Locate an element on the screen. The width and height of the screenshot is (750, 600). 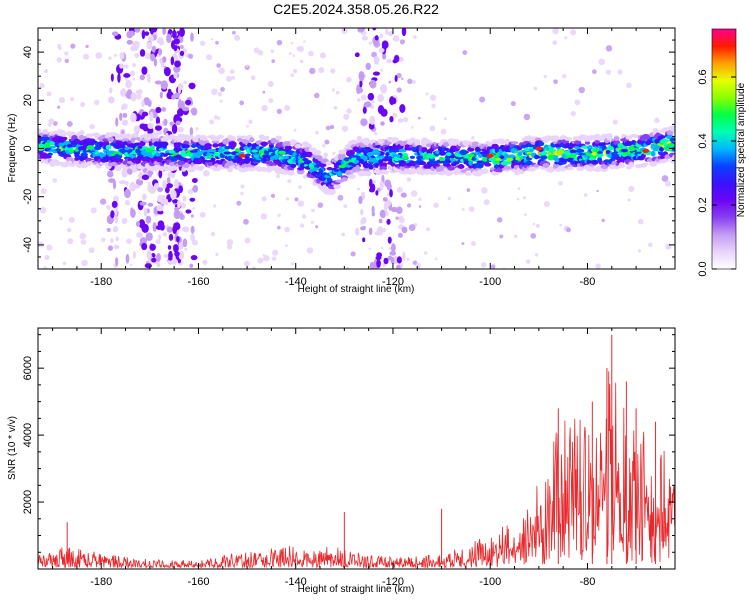
colorbar-tick-label: 0.4 is located at coordinates (703, 140).